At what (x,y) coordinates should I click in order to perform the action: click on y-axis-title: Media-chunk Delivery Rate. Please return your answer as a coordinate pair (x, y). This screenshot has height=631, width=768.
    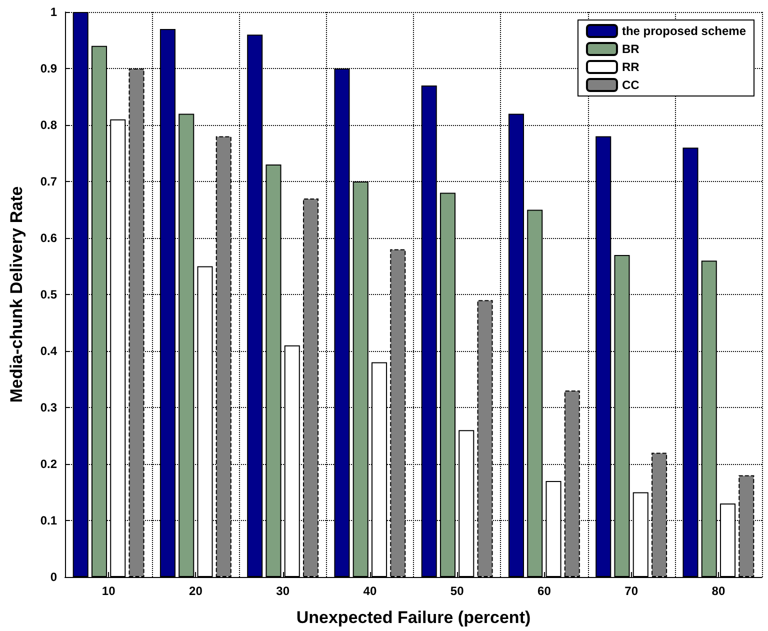
    Looking at the image, I should click on (16, 294).